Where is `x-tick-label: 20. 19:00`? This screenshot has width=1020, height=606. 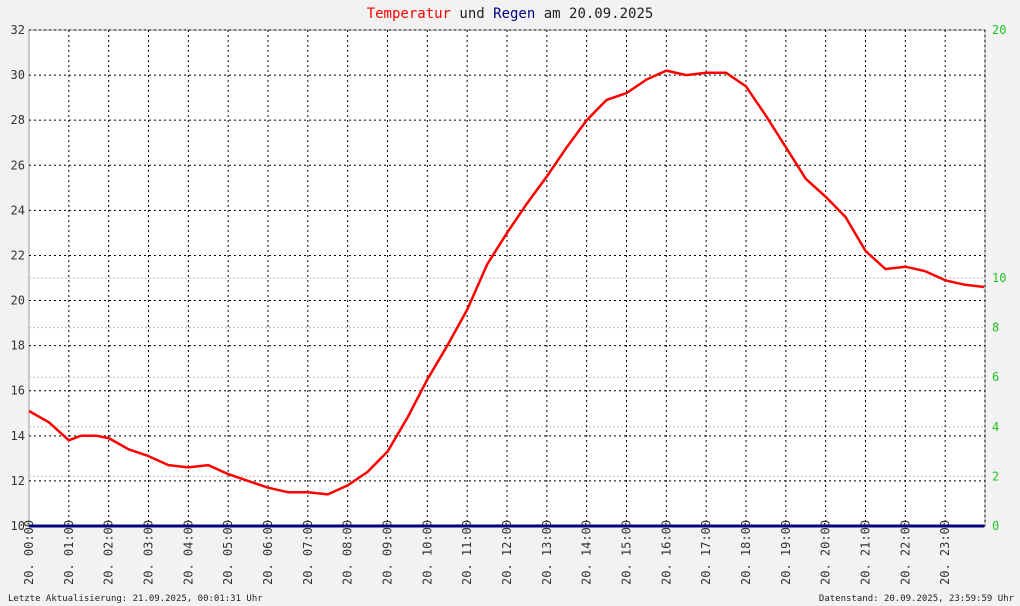
x-tick-label: 20. 19:00 is located at coordinates (786, 552).